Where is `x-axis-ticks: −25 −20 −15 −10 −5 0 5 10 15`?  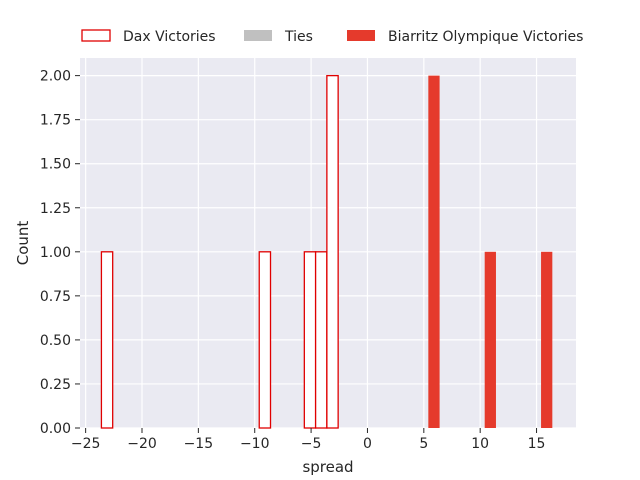 x-axis-ticks: −25 −20 −15 −10 −5 0 5 10 15 is located at coordinates (308, 440).